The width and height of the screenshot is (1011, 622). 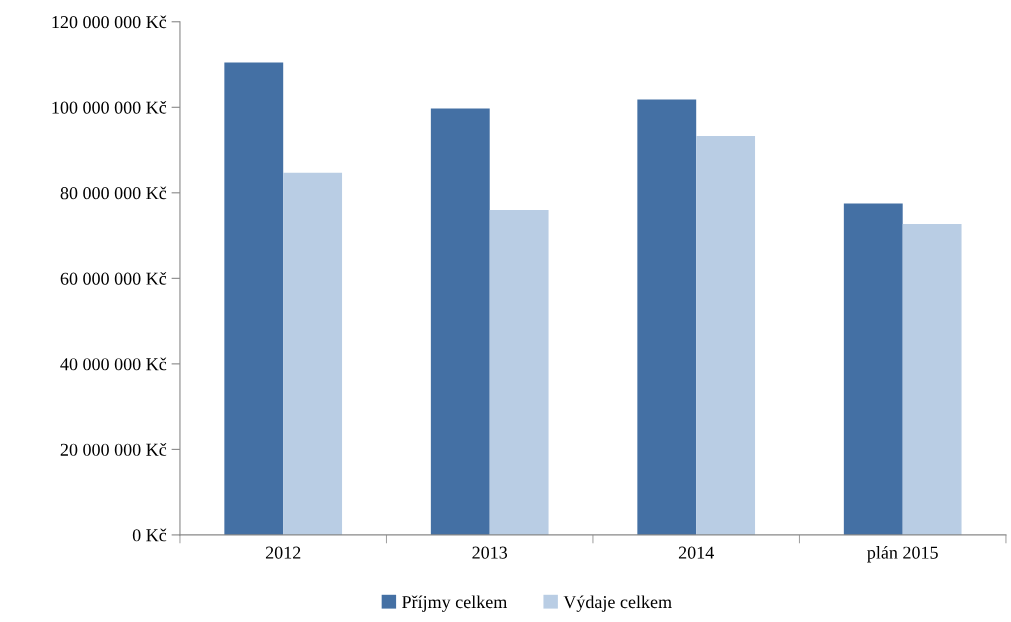 What do you see at coordinates (113, 278) in the screenshot?
I see `y-tick-label: 60 000 000 Kč` at bounding box center [113, 278].